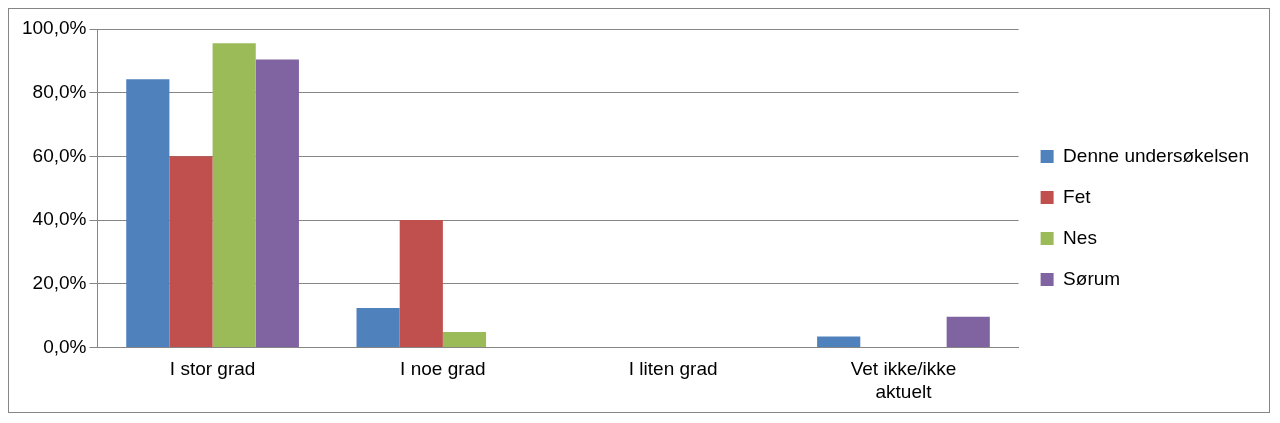  Describe the element at coordinates (673, 369) in the screenshot. I see `x-tick-label: I liten grad` at that location.